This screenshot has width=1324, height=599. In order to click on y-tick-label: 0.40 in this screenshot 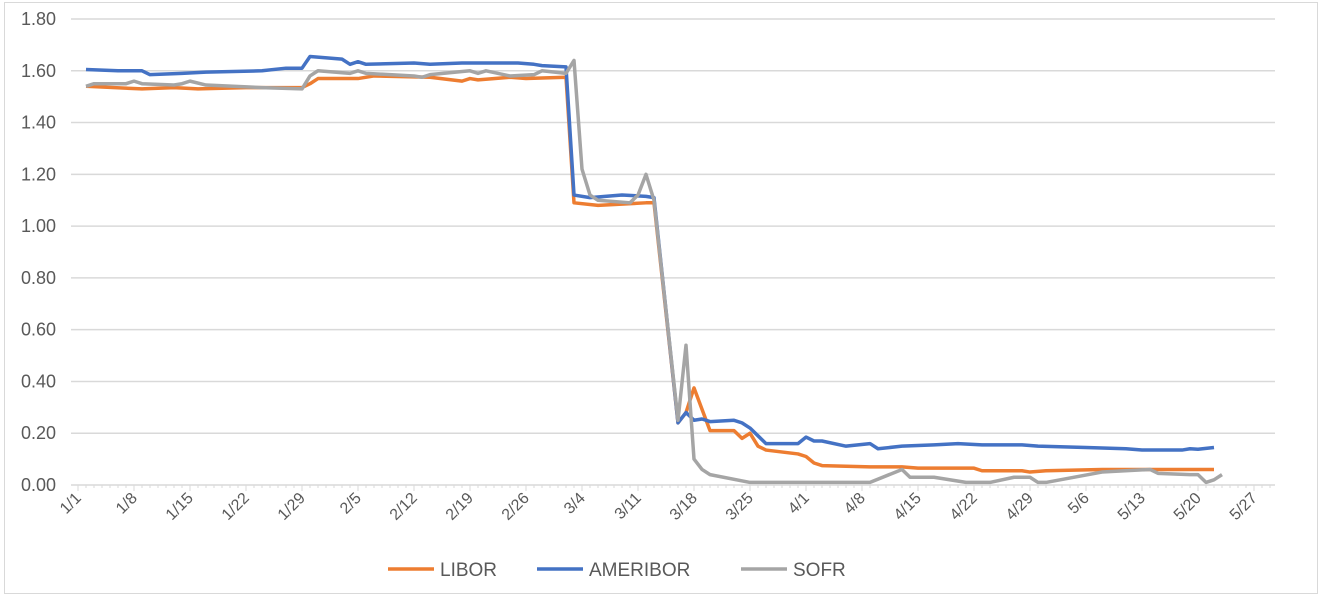, I will do `click(38, 381)`.